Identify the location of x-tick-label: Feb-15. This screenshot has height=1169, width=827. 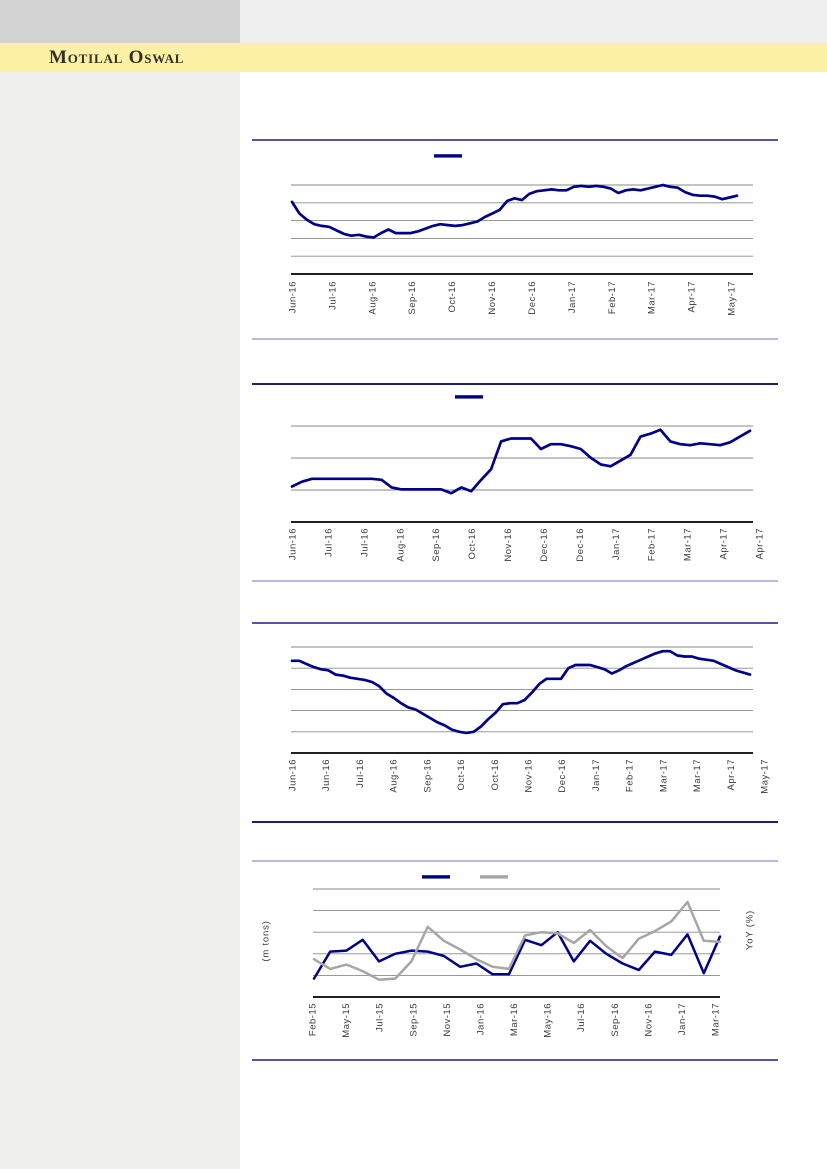
(313, 1019).